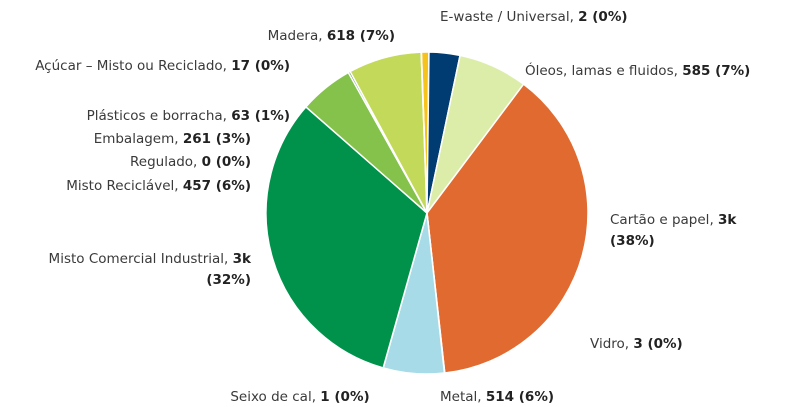 The height and width of the screenshot is (407, 801). I want to click on slice-name: Misto Comercial Industrial, so click(139, 259).